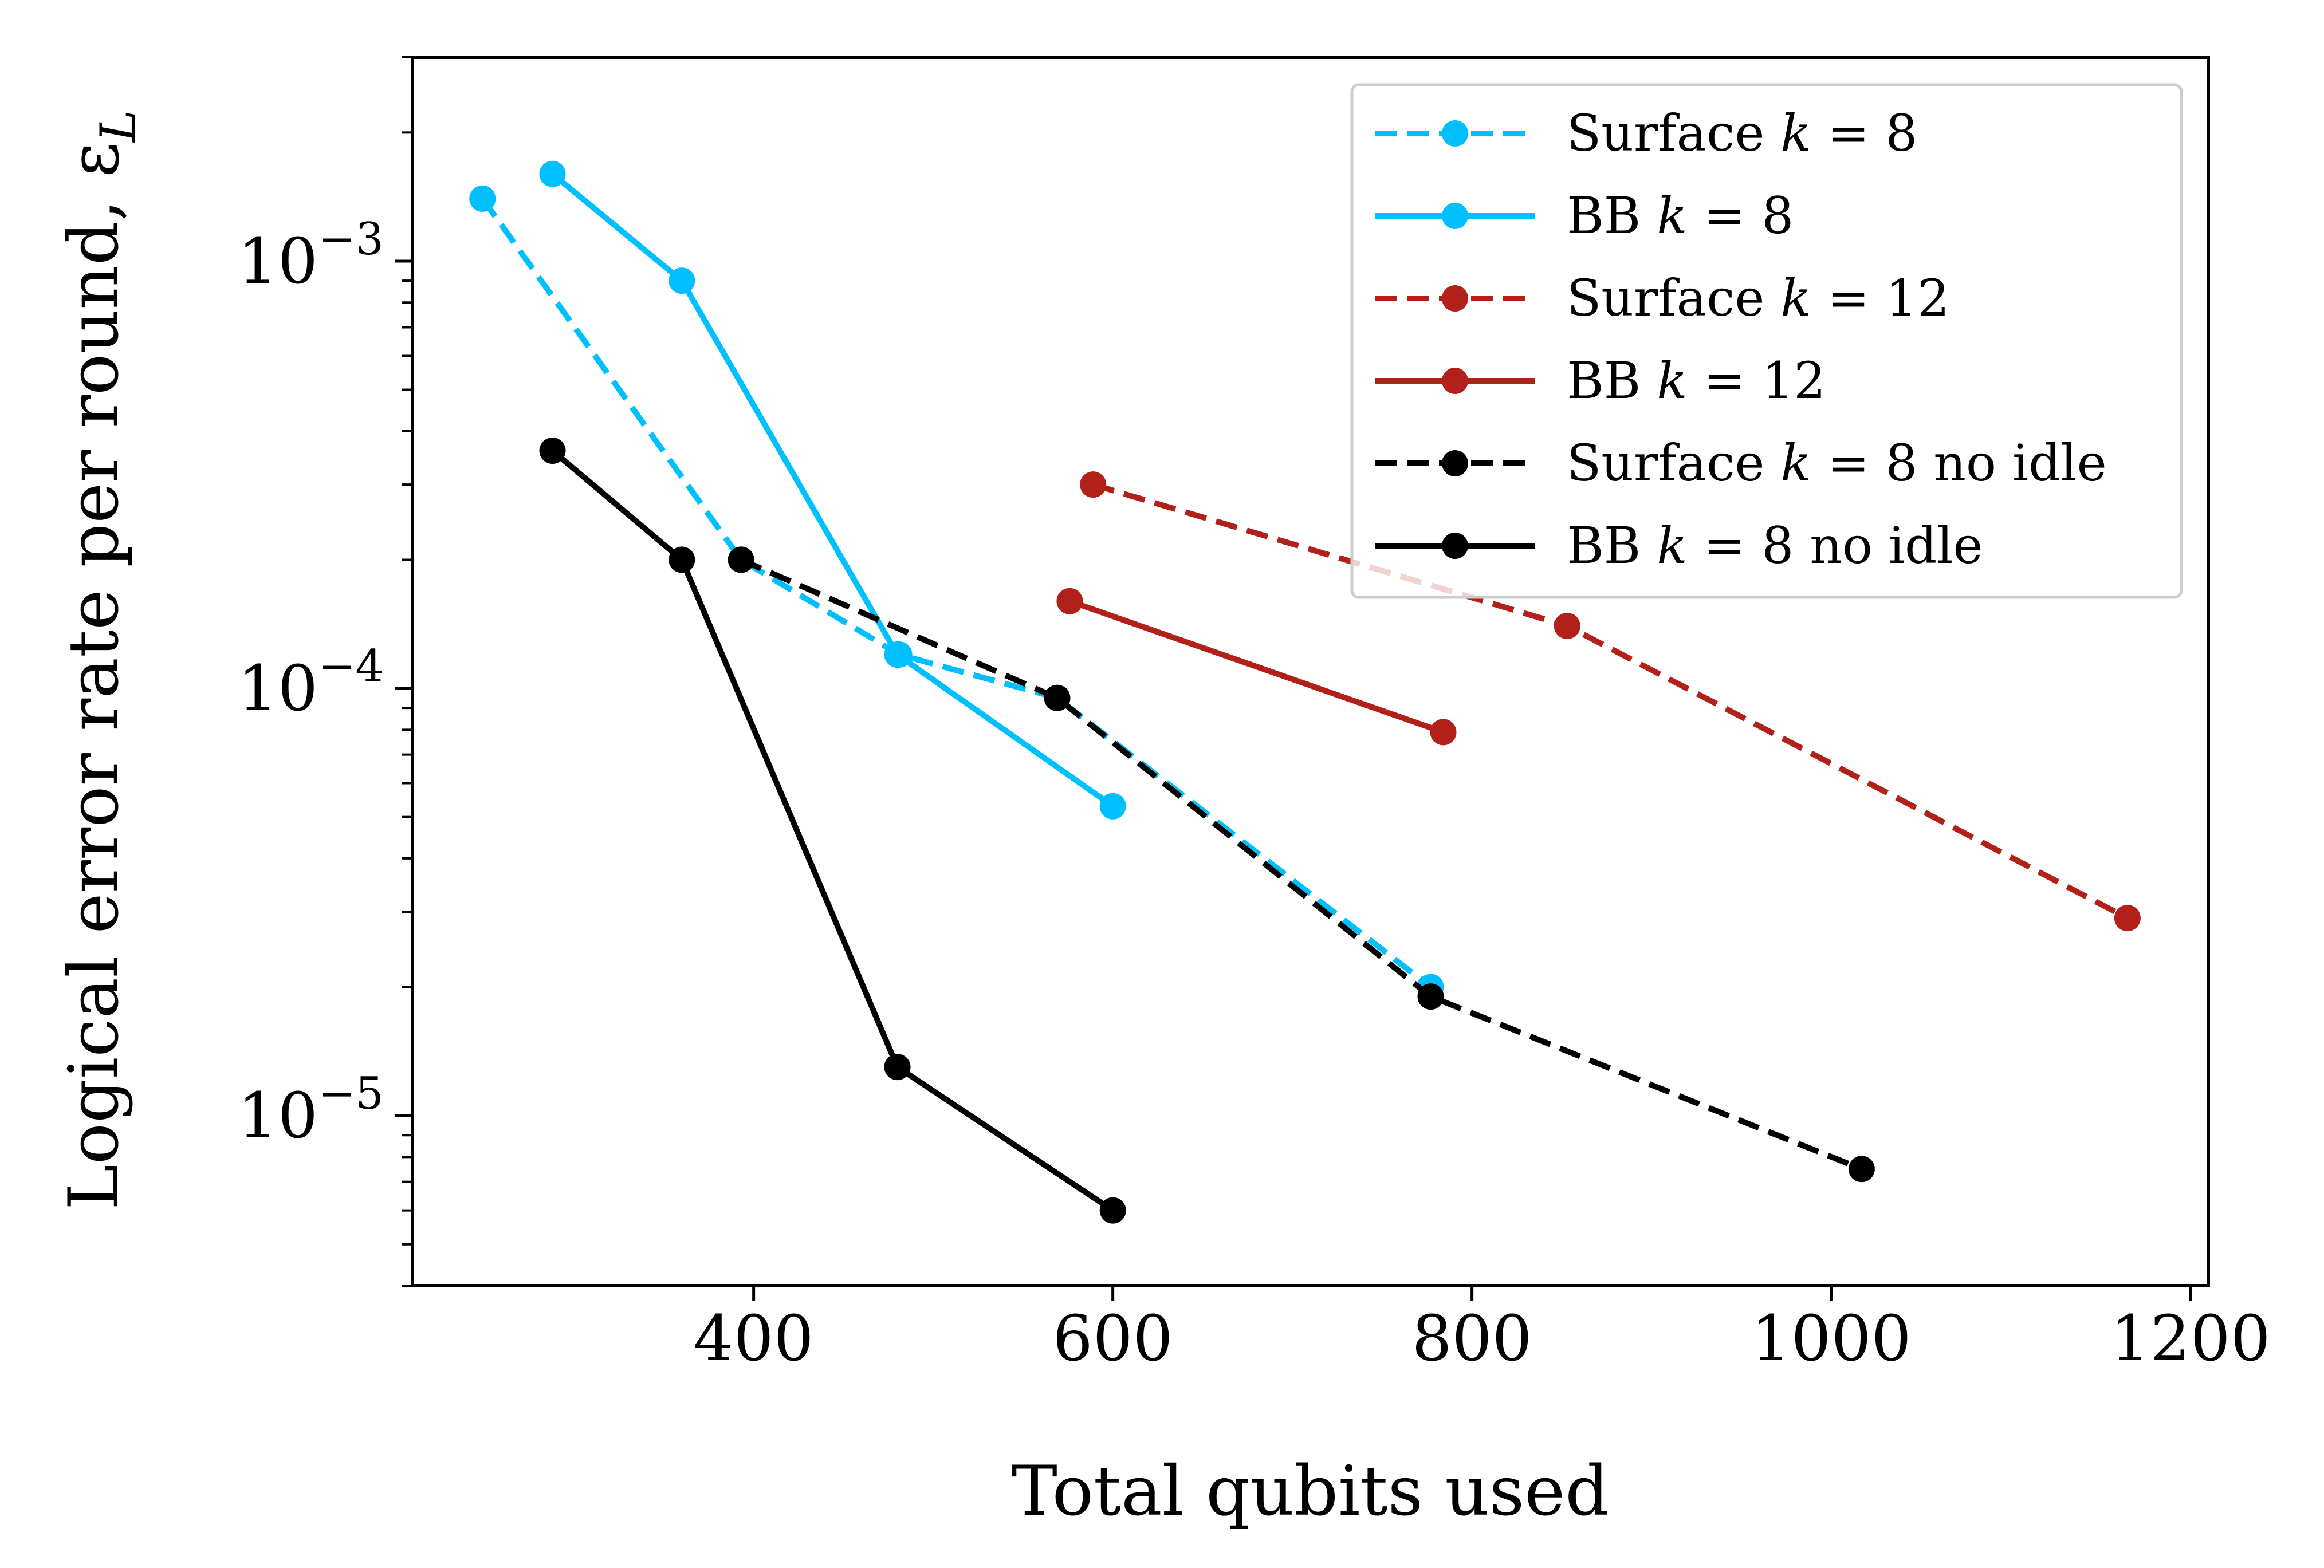  I want to click on legend-entry-2: Surface k = 12, so click(1662, 299).